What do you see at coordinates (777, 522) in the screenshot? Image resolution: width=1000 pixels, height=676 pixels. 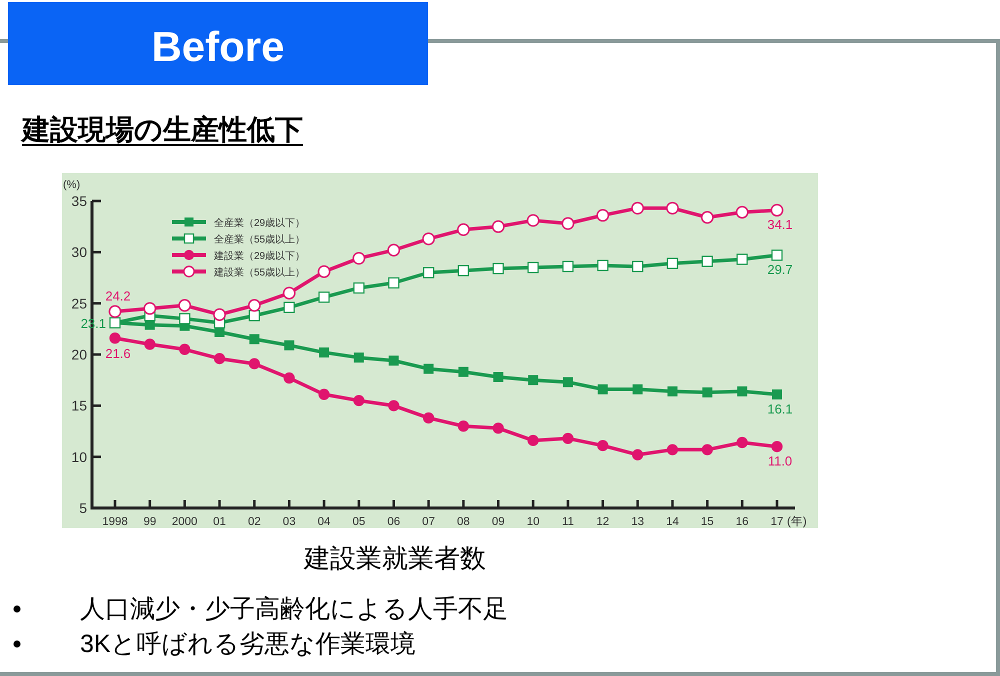 I see `x-tick-label: 17` at bounding box center [777, 522].